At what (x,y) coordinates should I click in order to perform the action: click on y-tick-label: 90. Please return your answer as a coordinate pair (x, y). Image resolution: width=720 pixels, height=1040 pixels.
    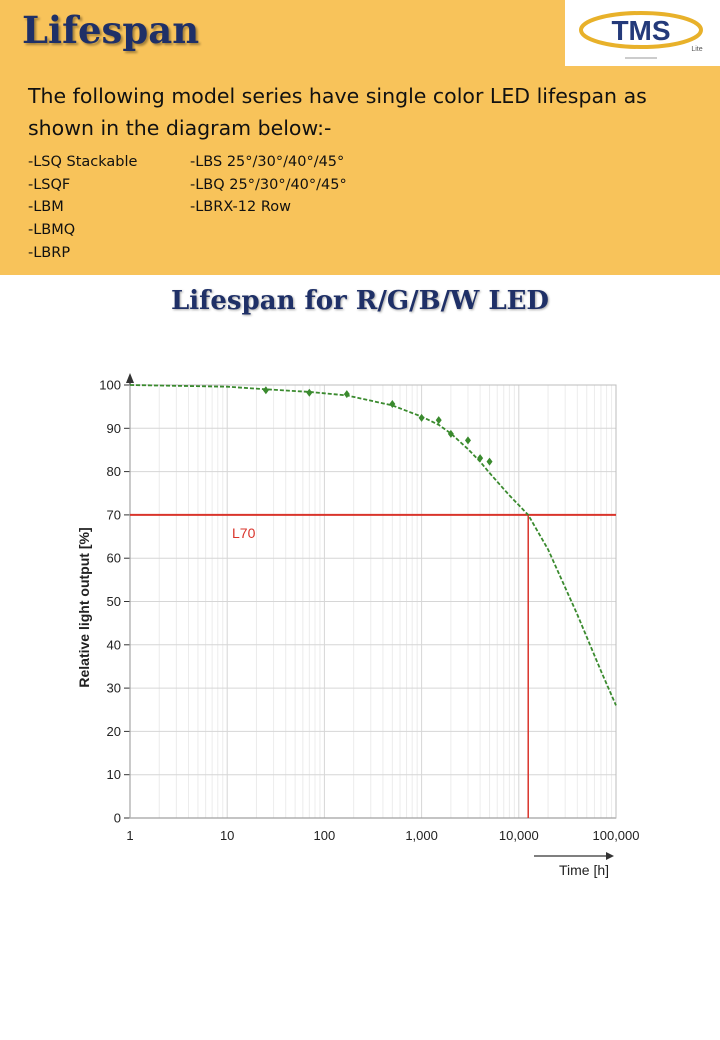
    Looking at the image, I should click on (114, 428).